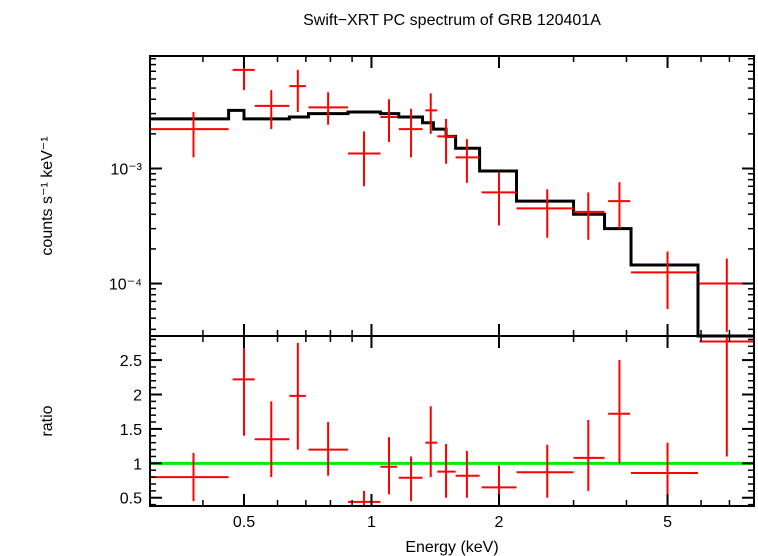 This screenshot has width=758, height=556. I want to click on ratio-y-tick-label: 2, so click(137, 396).